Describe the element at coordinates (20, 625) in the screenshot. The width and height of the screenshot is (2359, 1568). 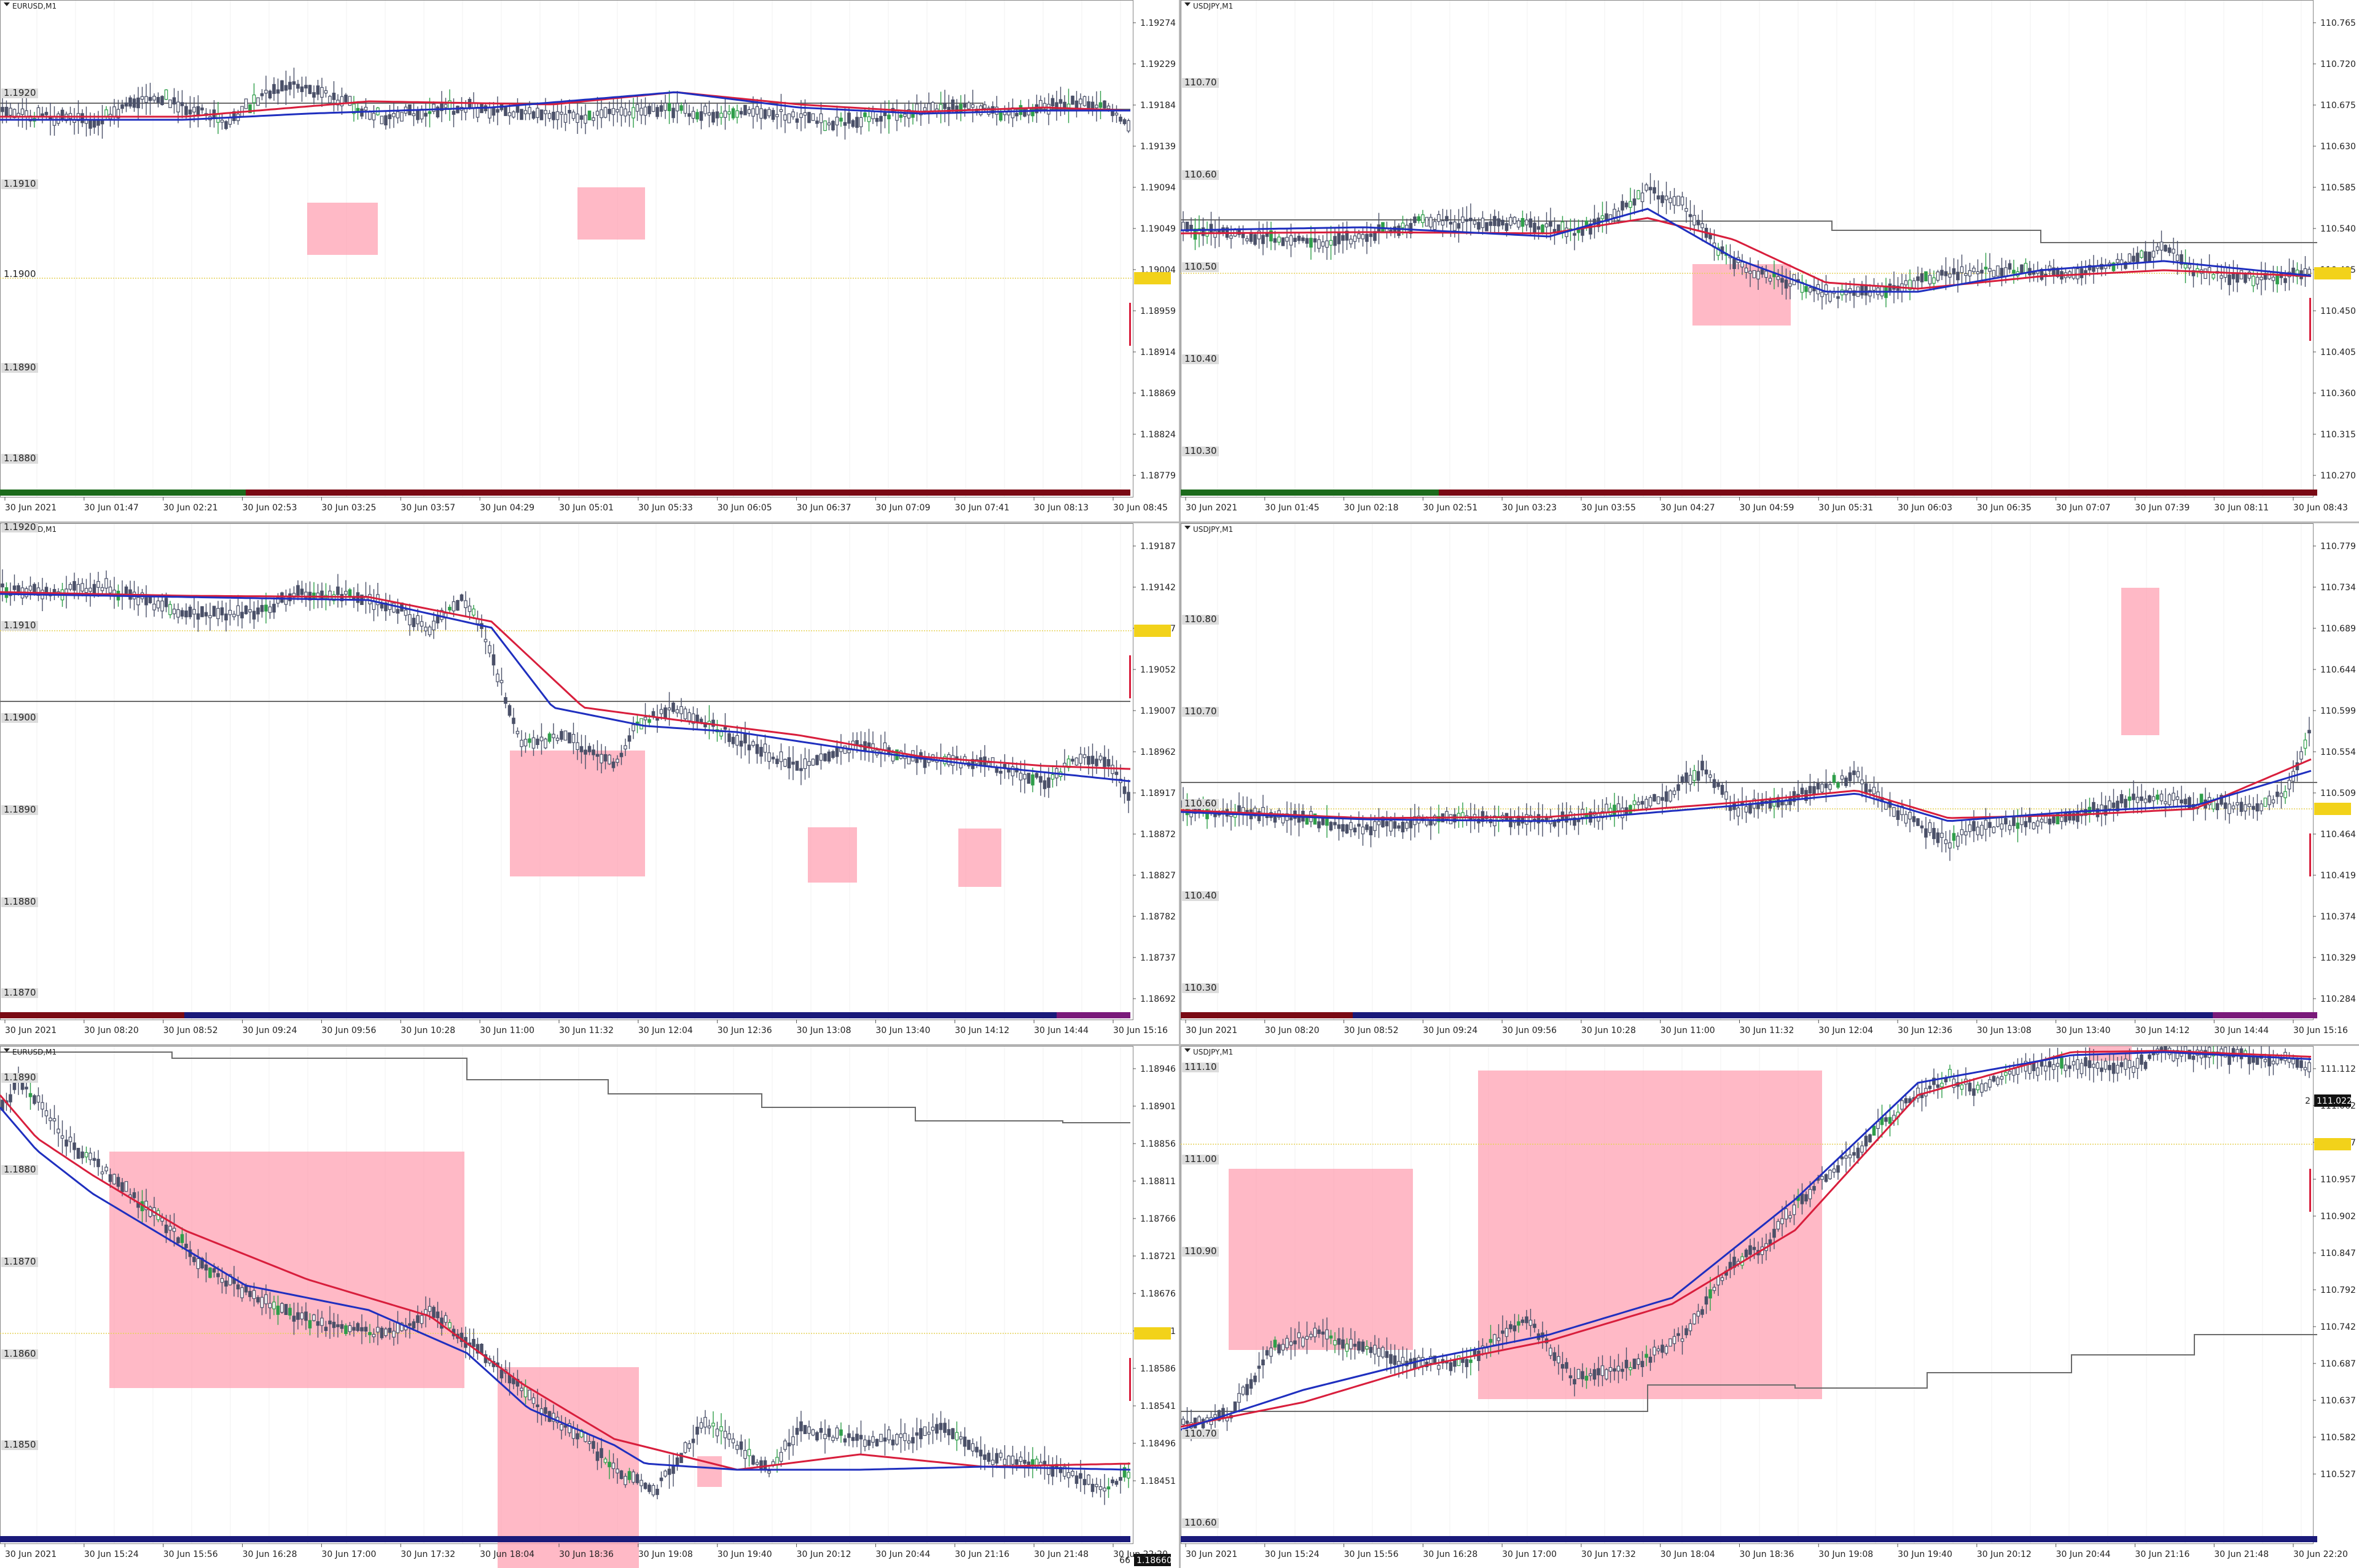
I see `left-price-label: 1.1910` at that location.